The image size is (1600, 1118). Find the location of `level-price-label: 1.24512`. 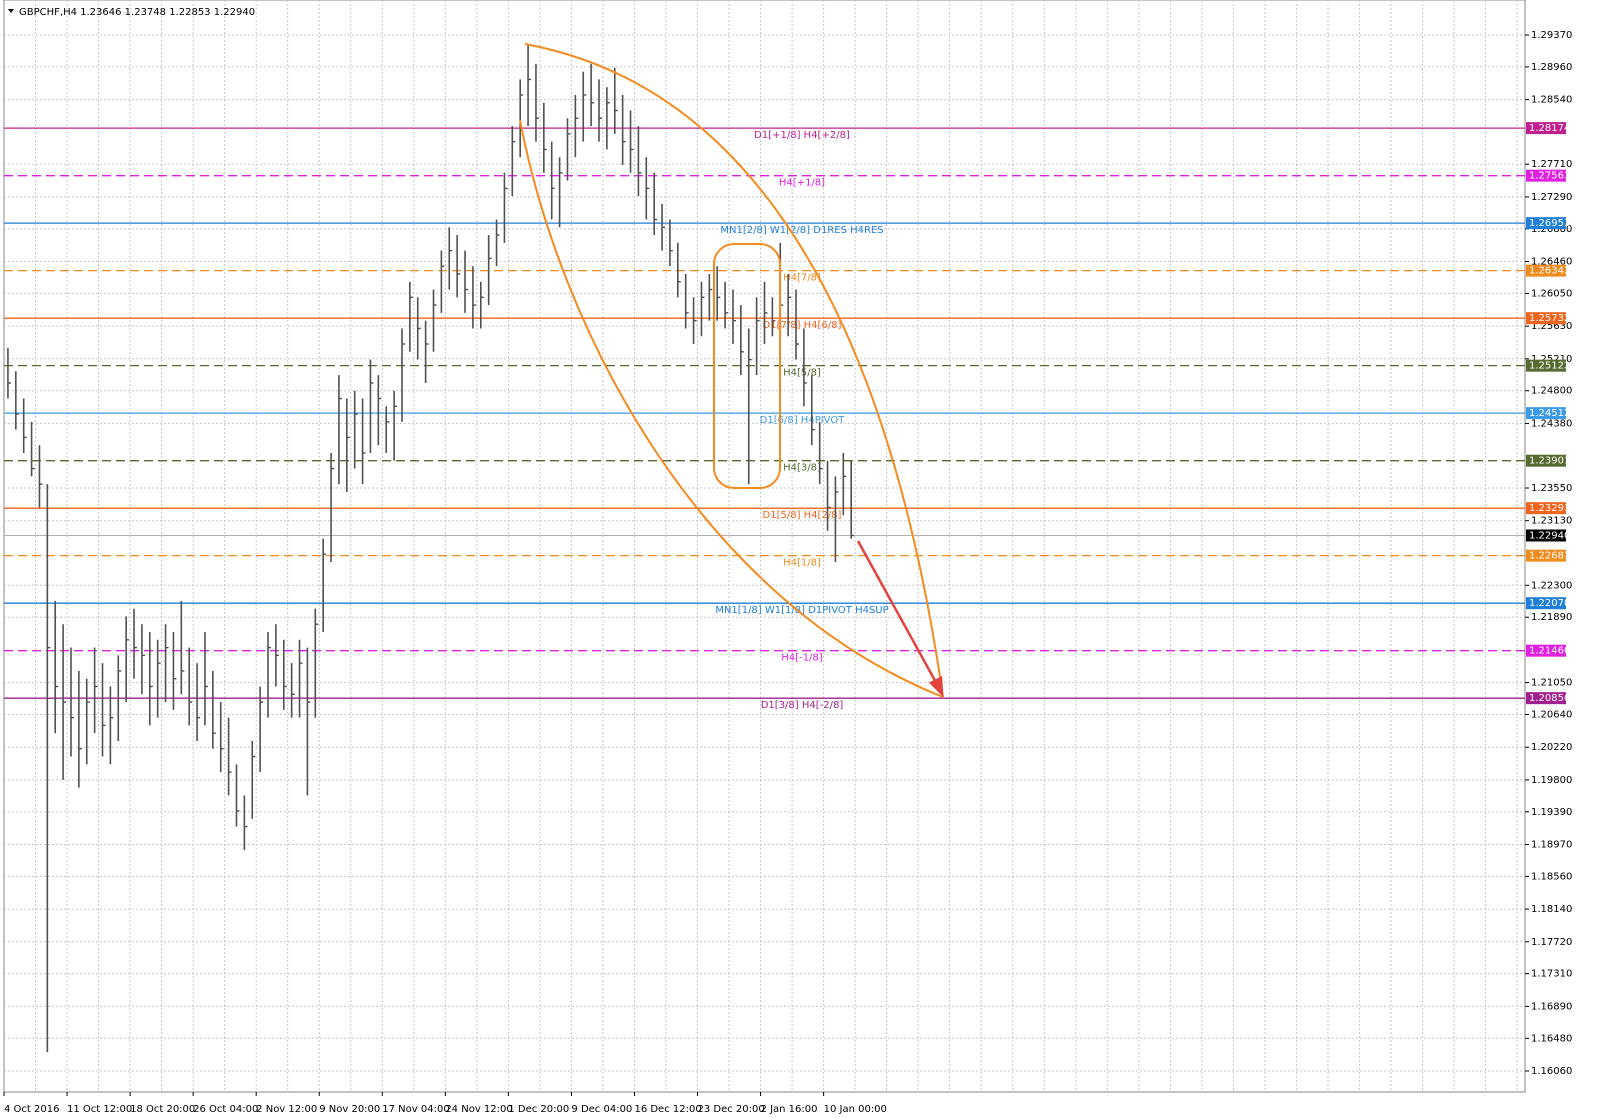

level-price-label: 1.24512 is located at coordinates (1549, 413).